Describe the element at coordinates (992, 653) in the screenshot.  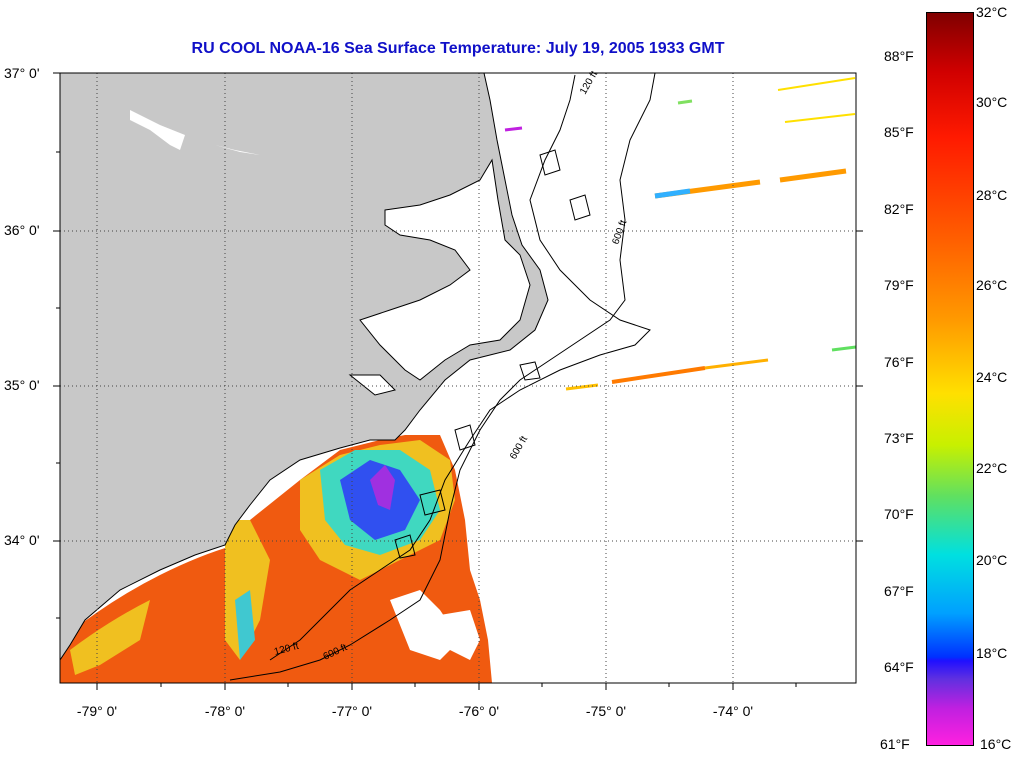
I see `c-label-18: 18°C` at that location.